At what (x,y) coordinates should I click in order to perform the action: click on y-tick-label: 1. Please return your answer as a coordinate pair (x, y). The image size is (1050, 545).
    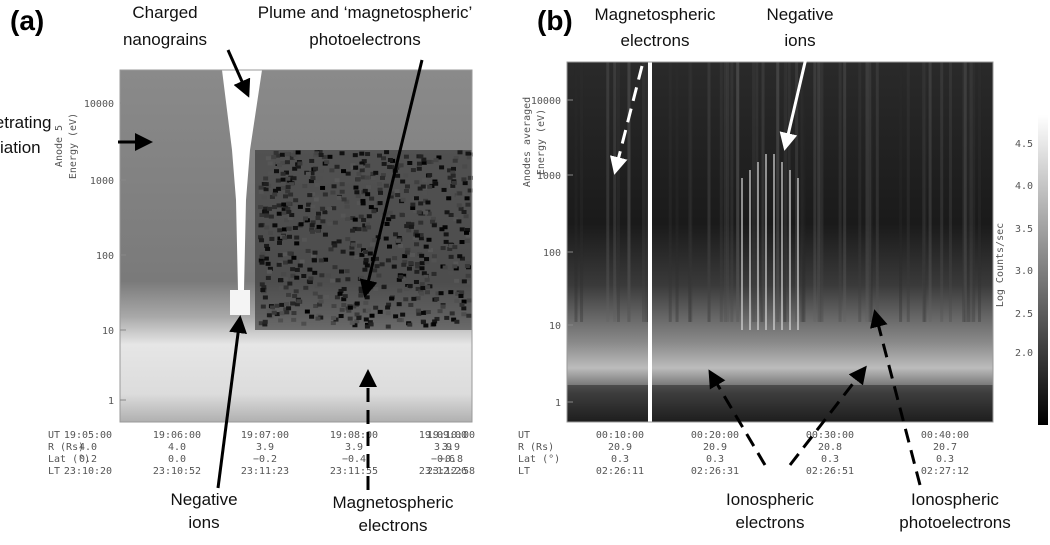
    Looking at the image, I should click on (111, 401).